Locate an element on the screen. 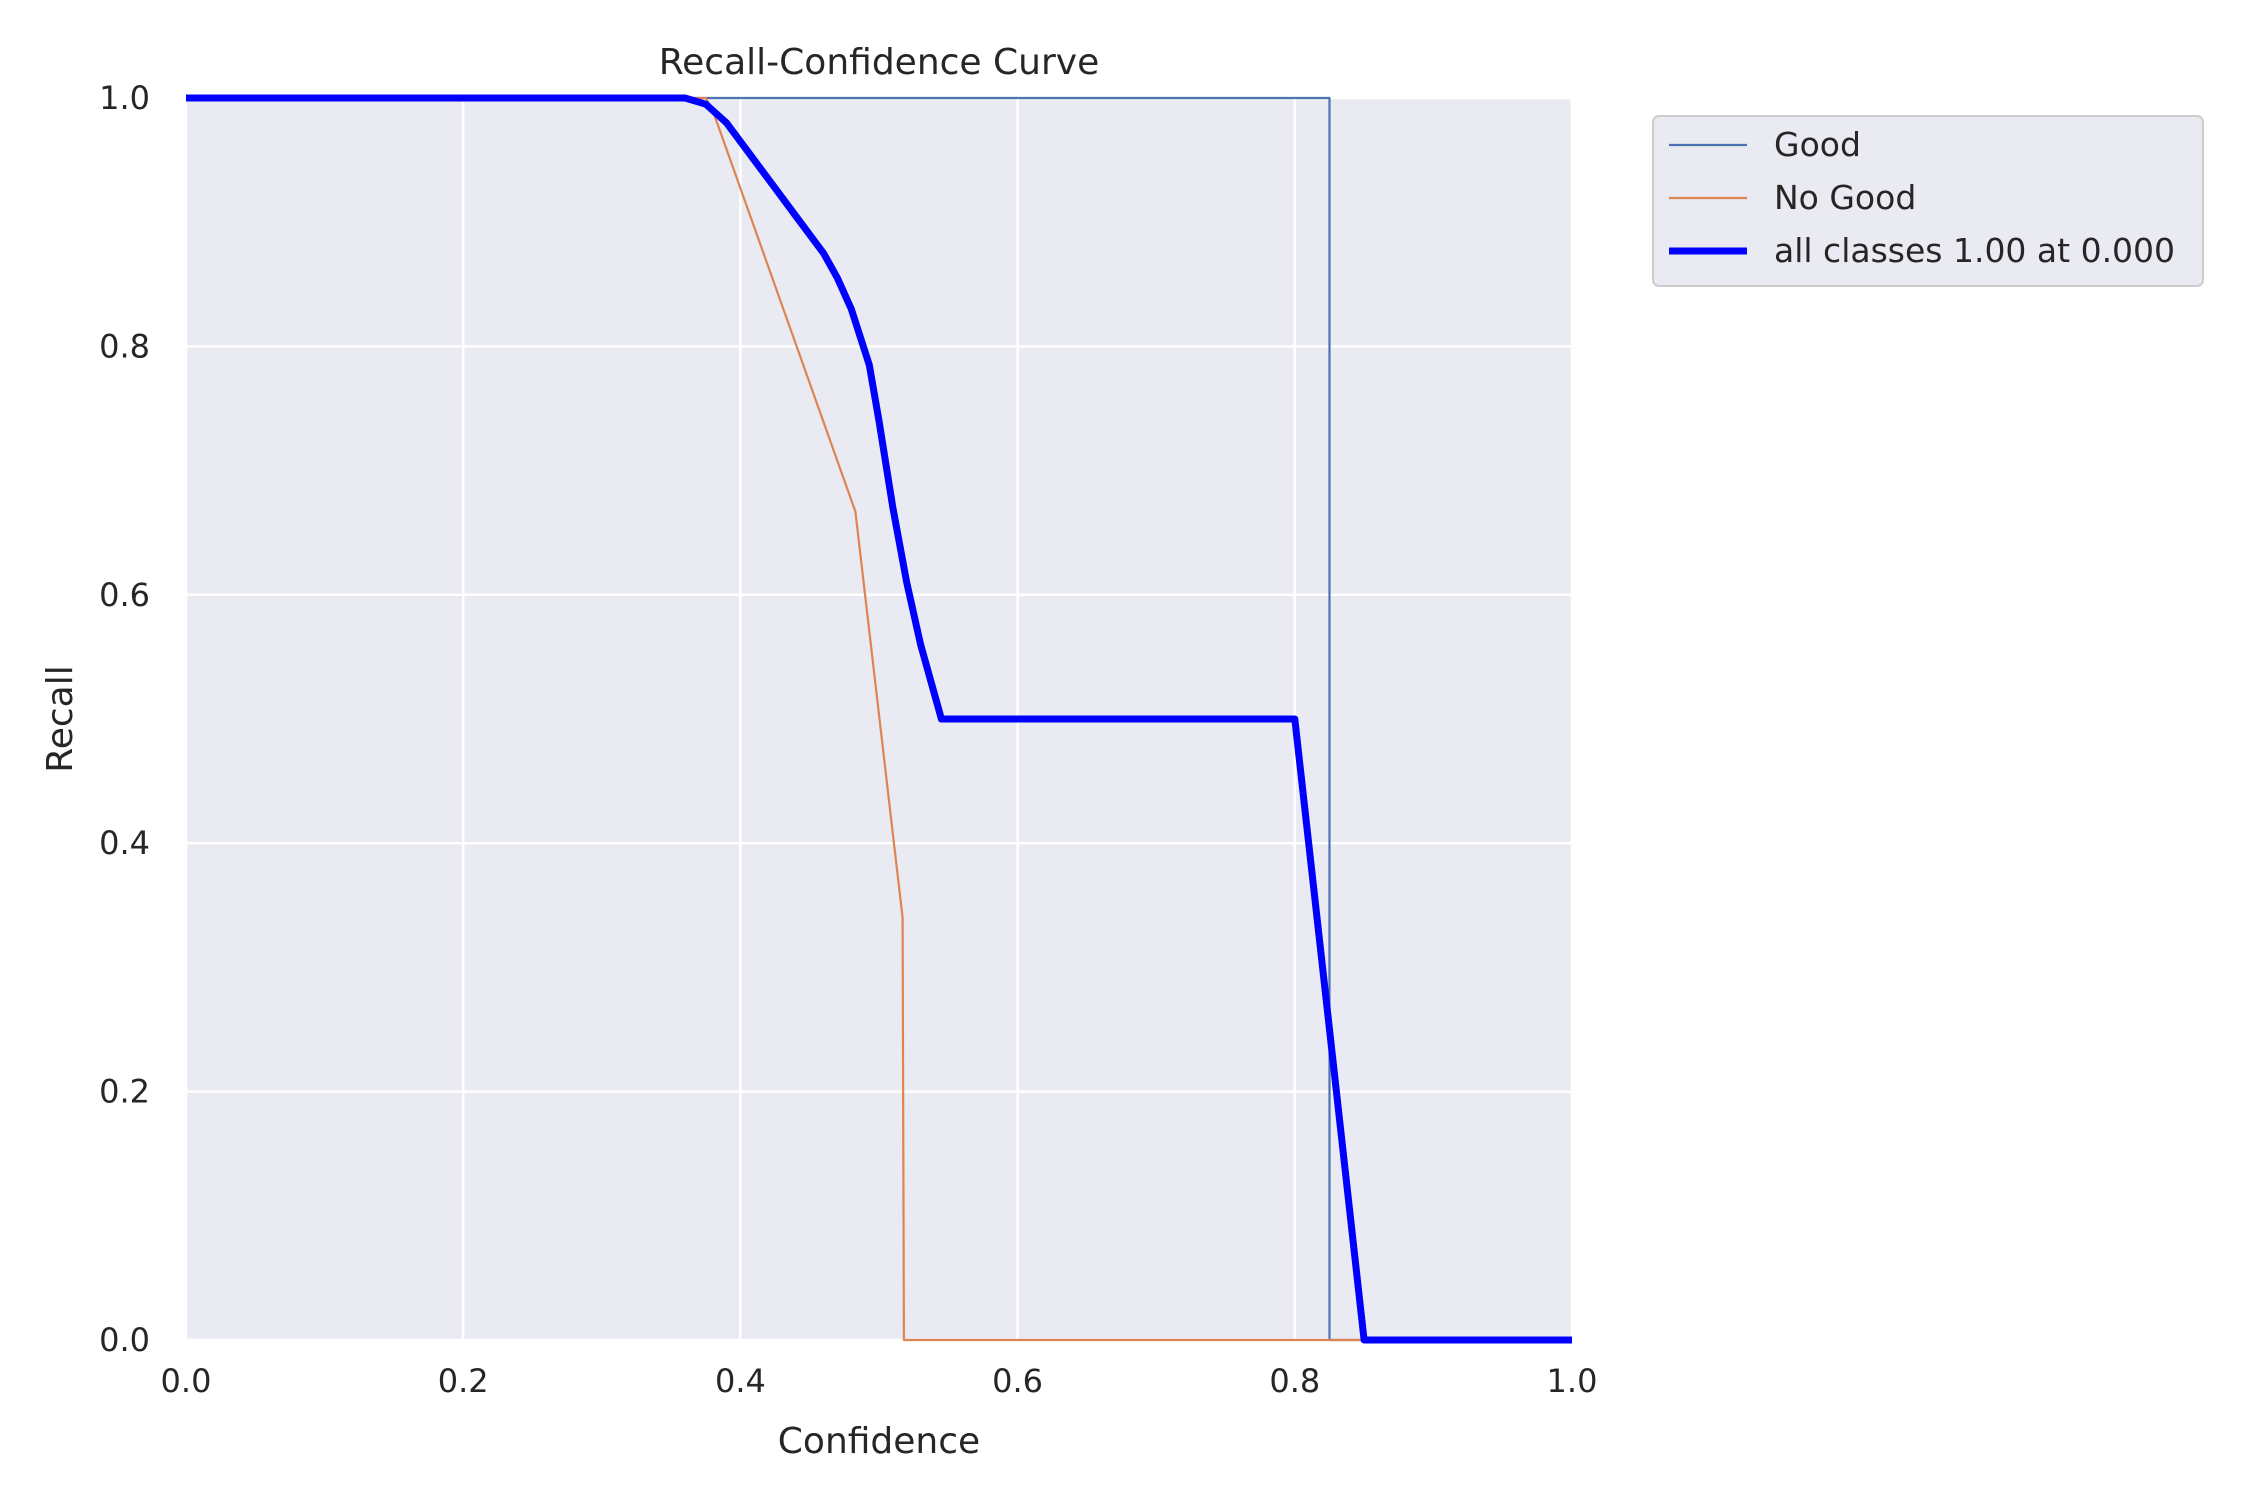 The height and width of the screenshot is (1500, 2250). legend: Good No Good all classes 1.00 at 0.000 is located at coordinates (1928, 201).